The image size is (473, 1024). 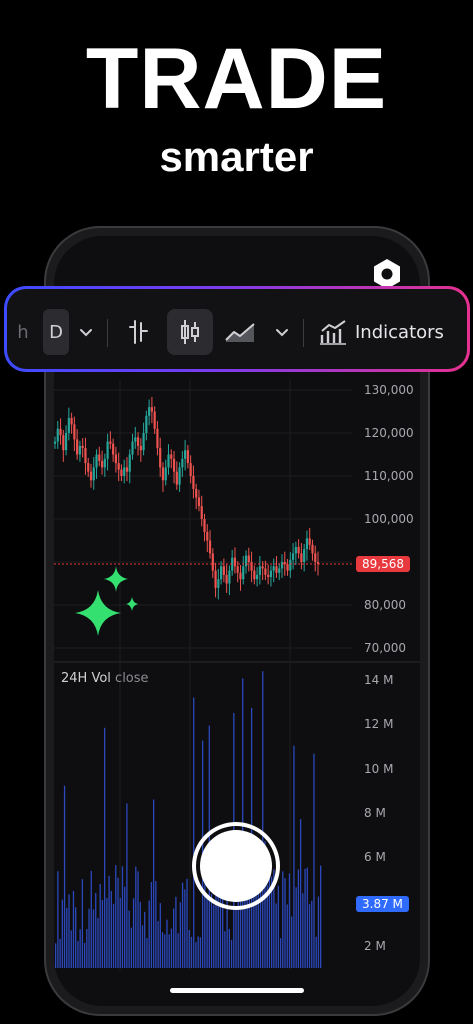 I want to click on area-chart-icon, so click(x=240, y=332).